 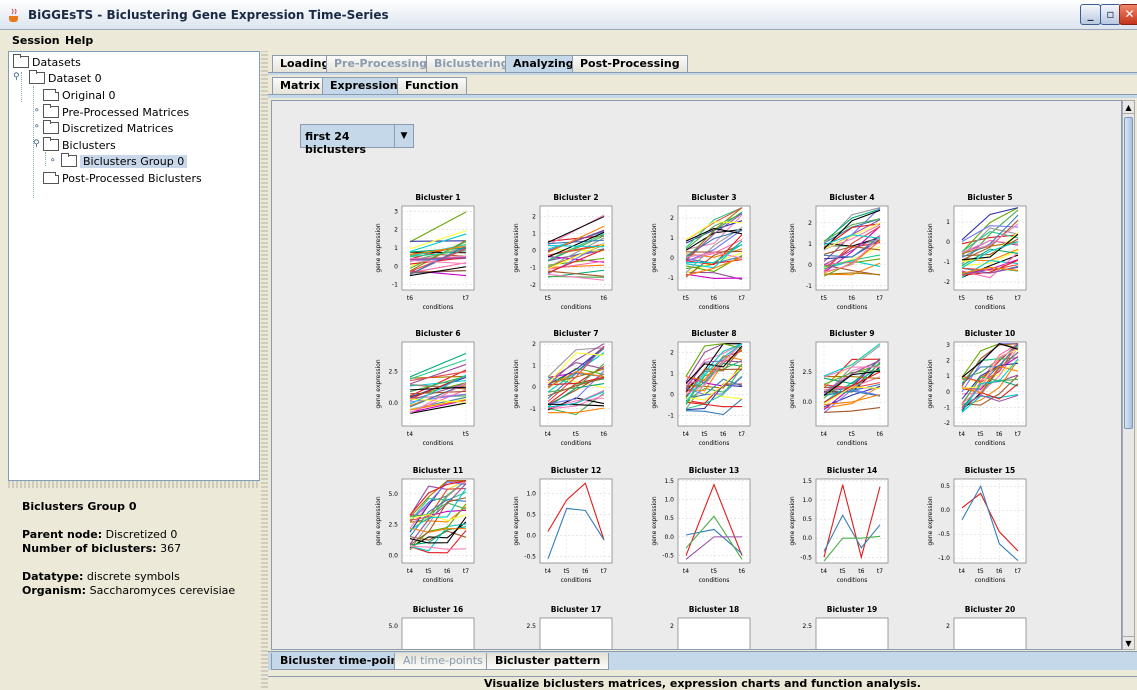 What do you see at coordinates (547, 661) in the screenshot?
I see `tab-bicluster-pattern: Bicluster pattern` at bounding box center [547, 661].